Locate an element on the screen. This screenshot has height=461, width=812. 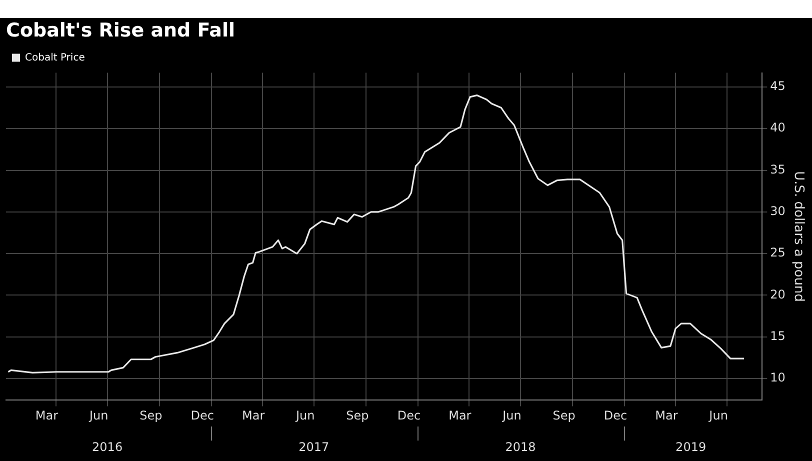
y-tick-label: 30 is located at coordinates (778, 211).